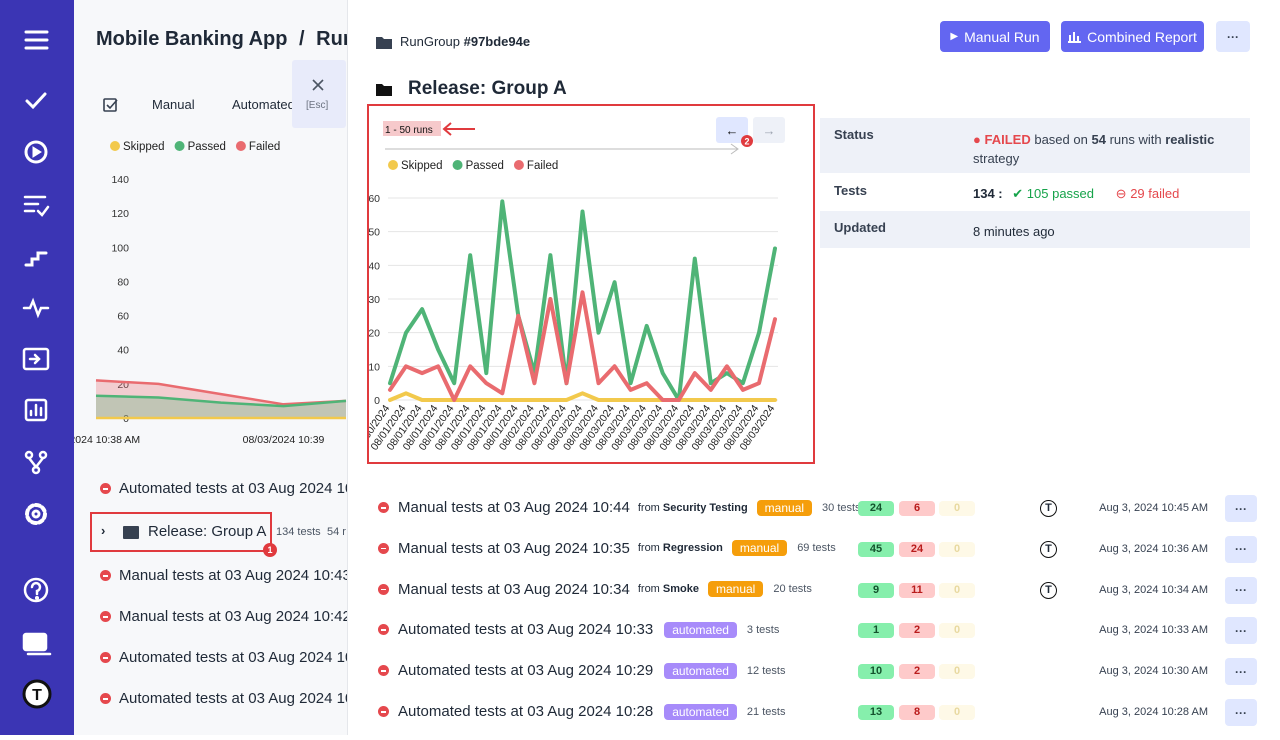 This screenshot has width=1280, height=740. I want to click on source-name: Security Testing, so click(705, 507).